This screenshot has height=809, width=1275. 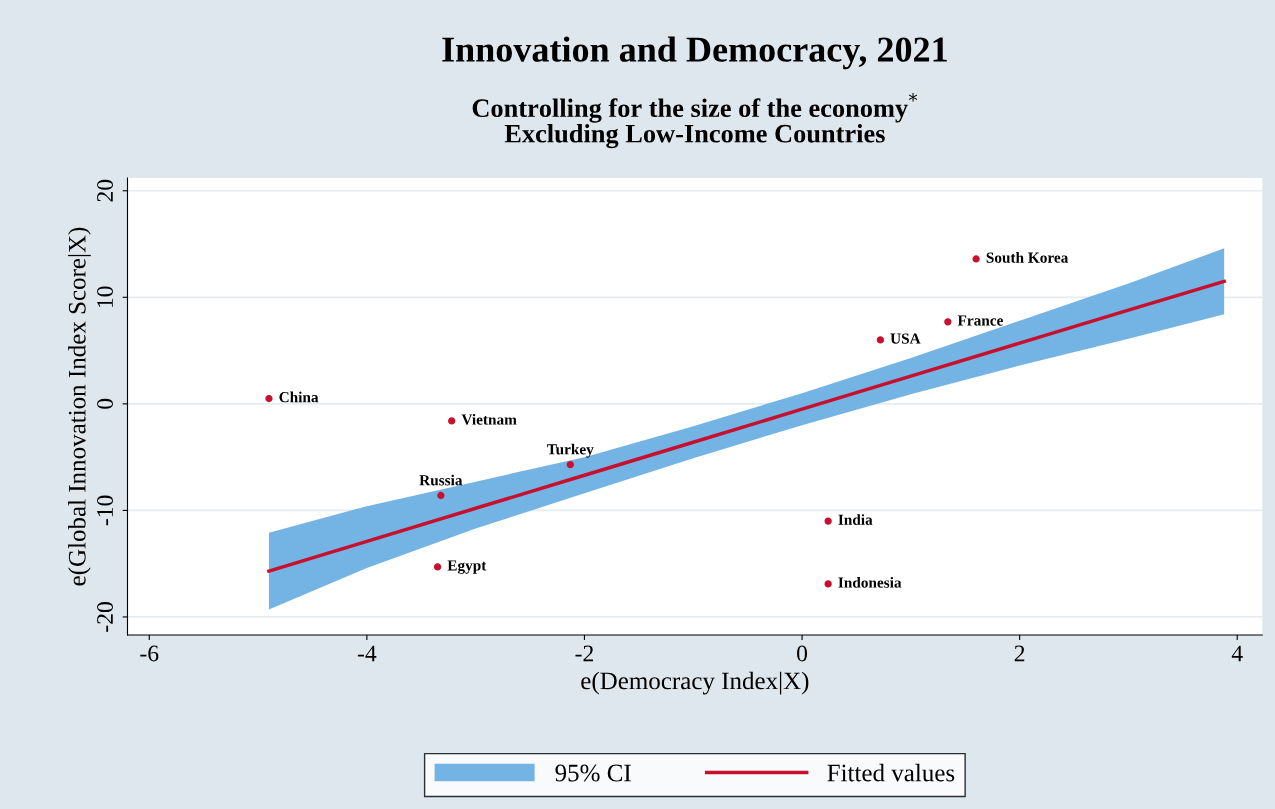 I want to click on annotation: India, so click(x=855, y=519).